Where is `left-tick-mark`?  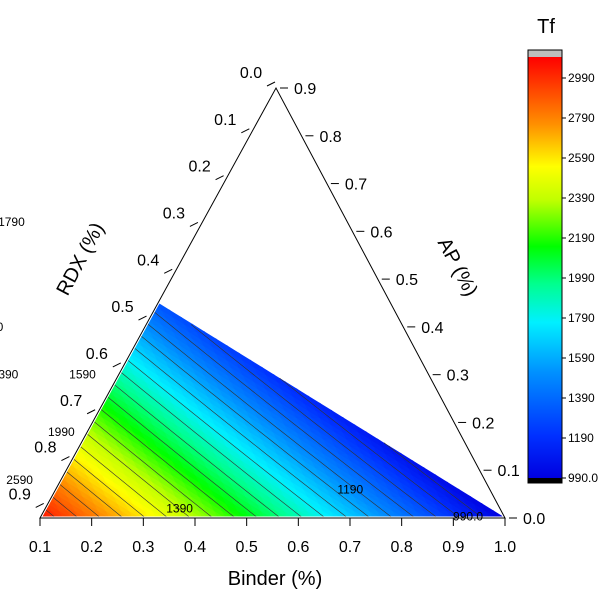 left-tick-mark is located at coordinates (219, 178).